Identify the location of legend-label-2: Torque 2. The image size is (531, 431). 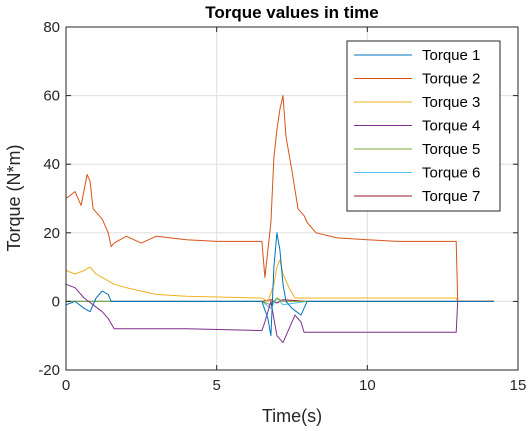
(451, 79).